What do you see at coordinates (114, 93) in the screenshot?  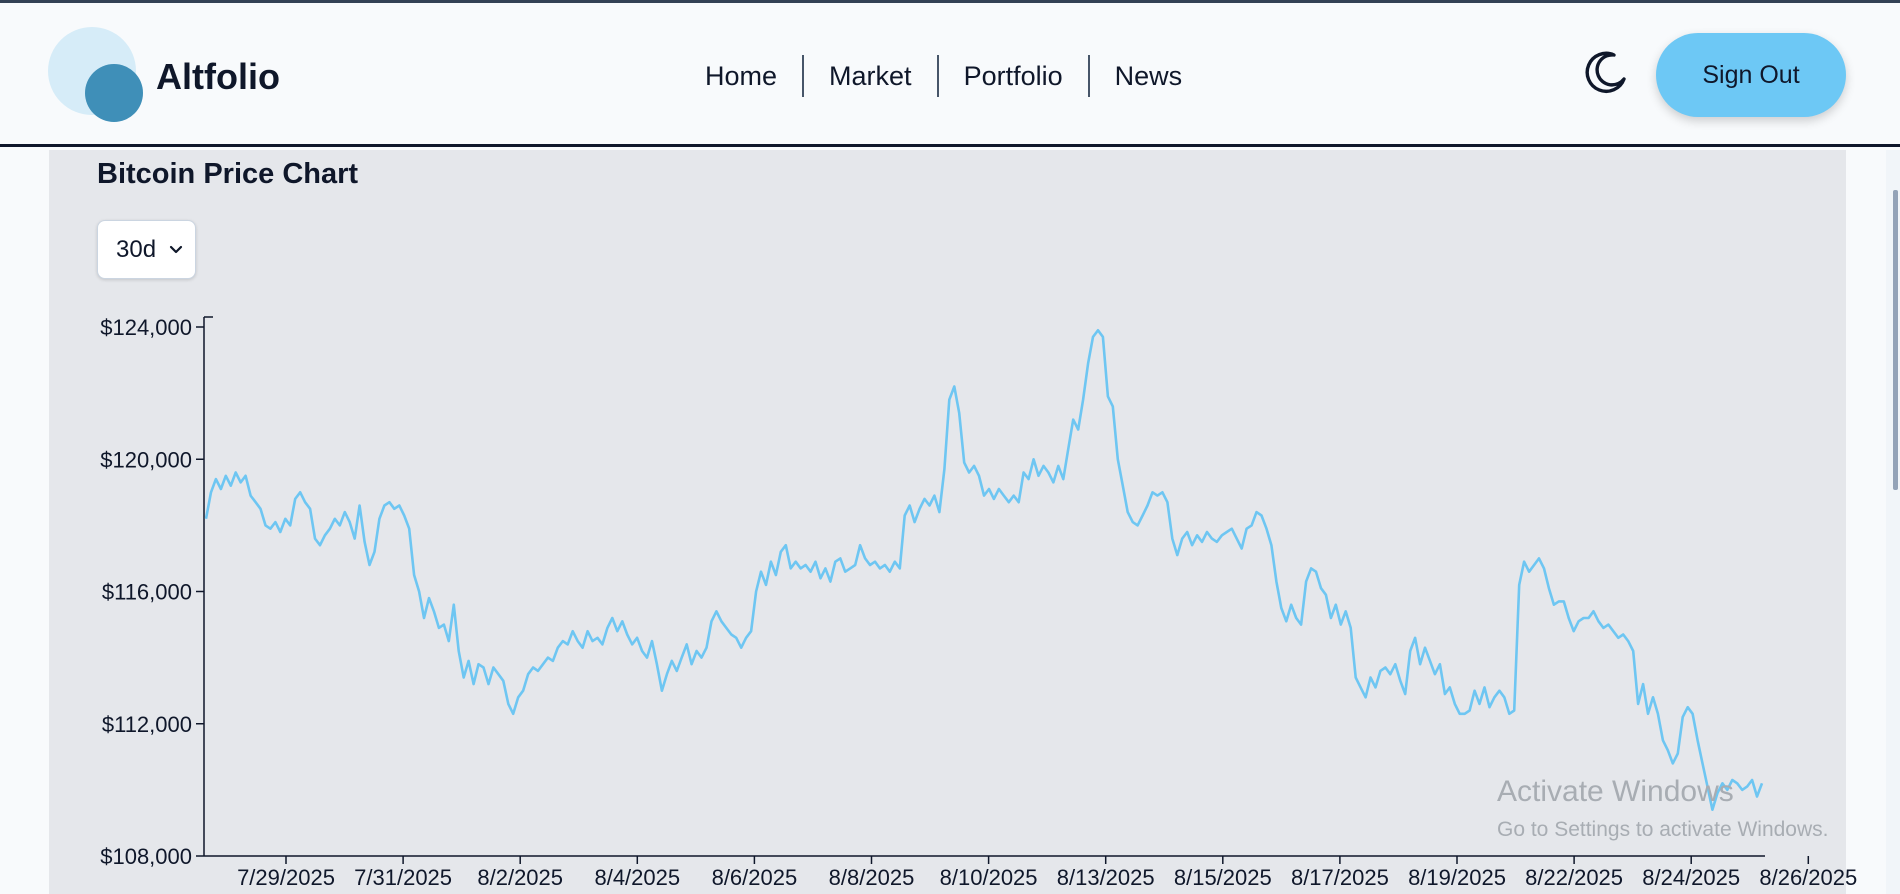 I see `logo-circle-dark` at bounding box center [114, 93].